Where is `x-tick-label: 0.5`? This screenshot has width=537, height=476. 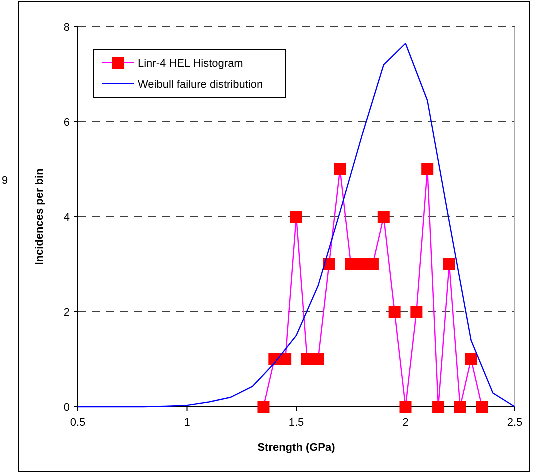
x-tick-label: 0.5 is located at coordinates (78, 423).